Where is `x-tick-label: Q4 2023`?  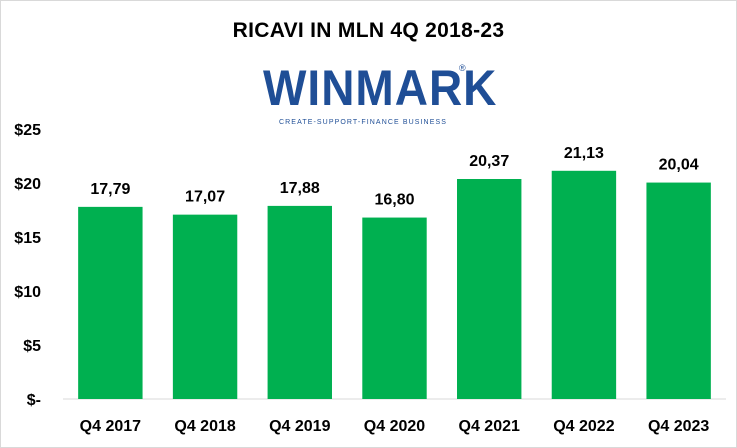
x-tick-label: Q4 2023 is located at coordinates (678, 426).